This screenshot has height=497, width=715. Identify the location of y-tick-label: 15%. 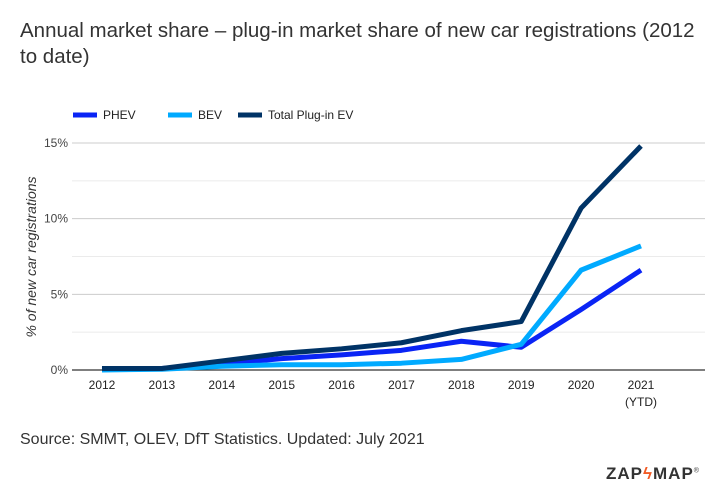
(56, 143).